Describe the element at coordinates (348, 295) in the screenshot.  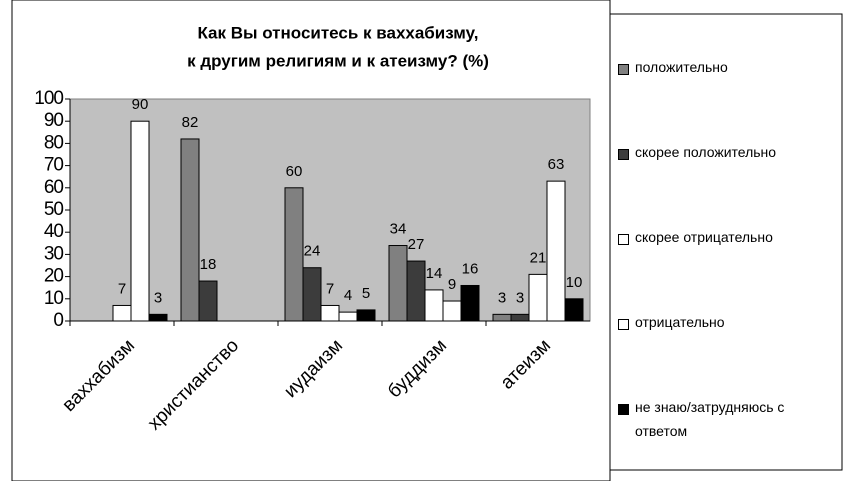
I see `value-label: 4` at that location.